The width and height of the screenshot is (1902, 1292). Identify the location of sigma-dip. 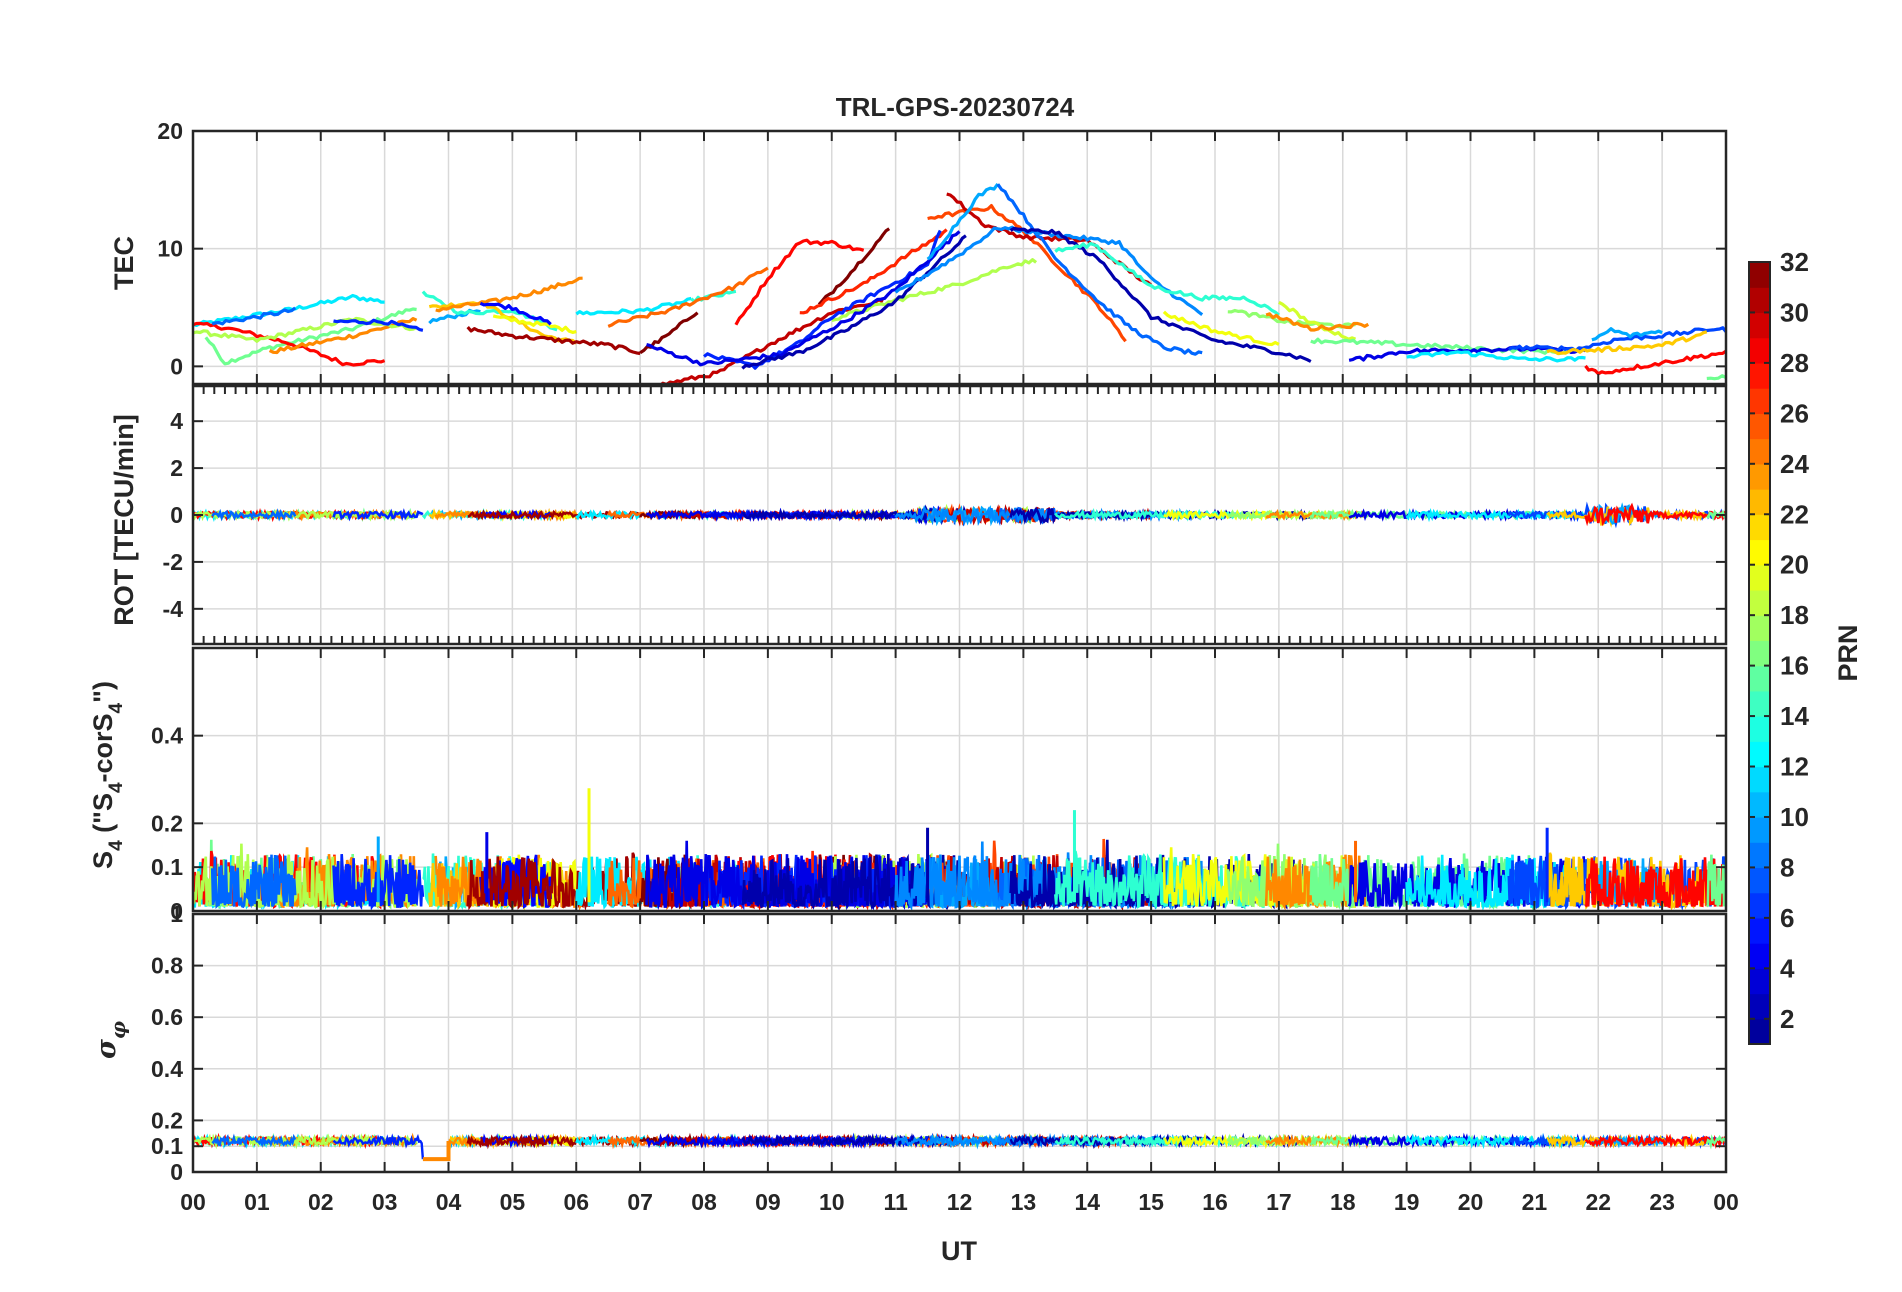
(436, 1151).